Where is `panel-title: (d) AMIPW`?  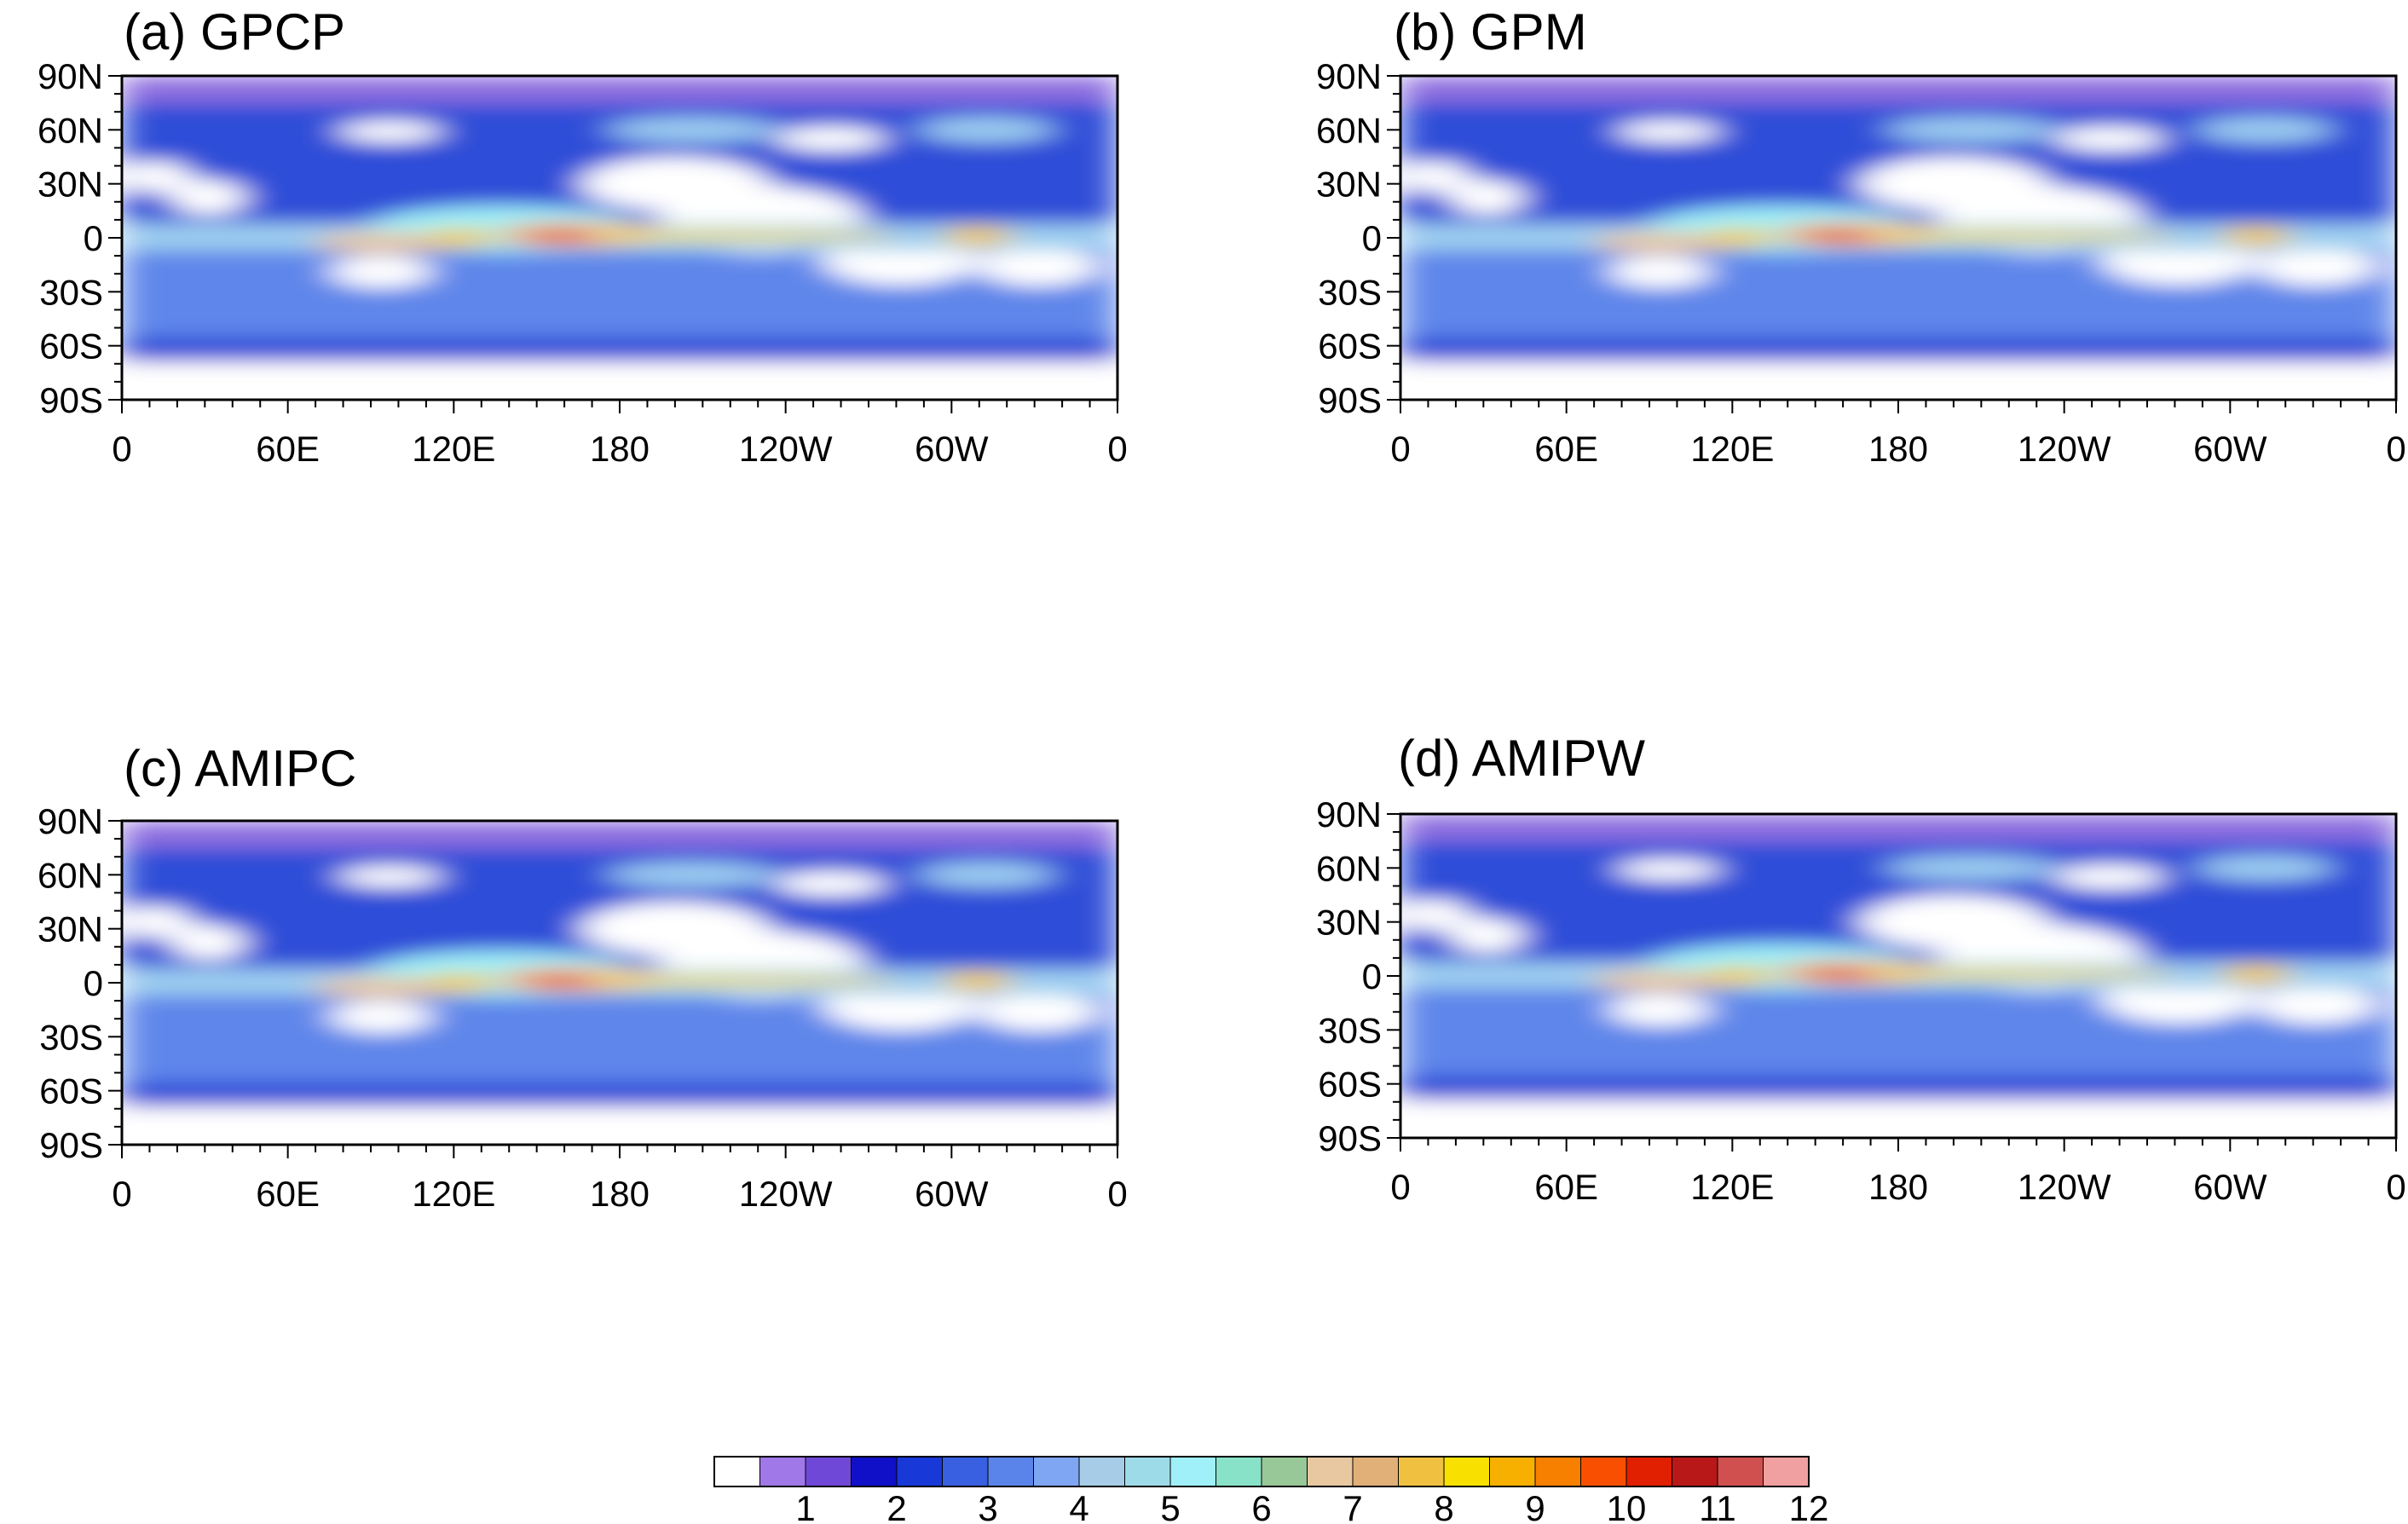
panel-title: (d) AMIPW is located at coordinates (1521, 758).